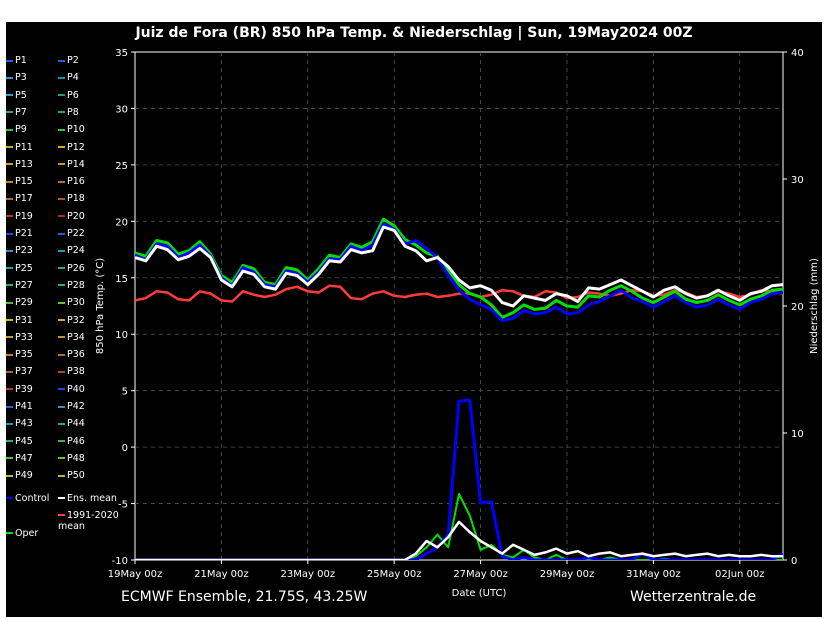  Describe the element at coordinates (19, 389) in the screenshot. I see `legend-item-p39: P39` at that location.